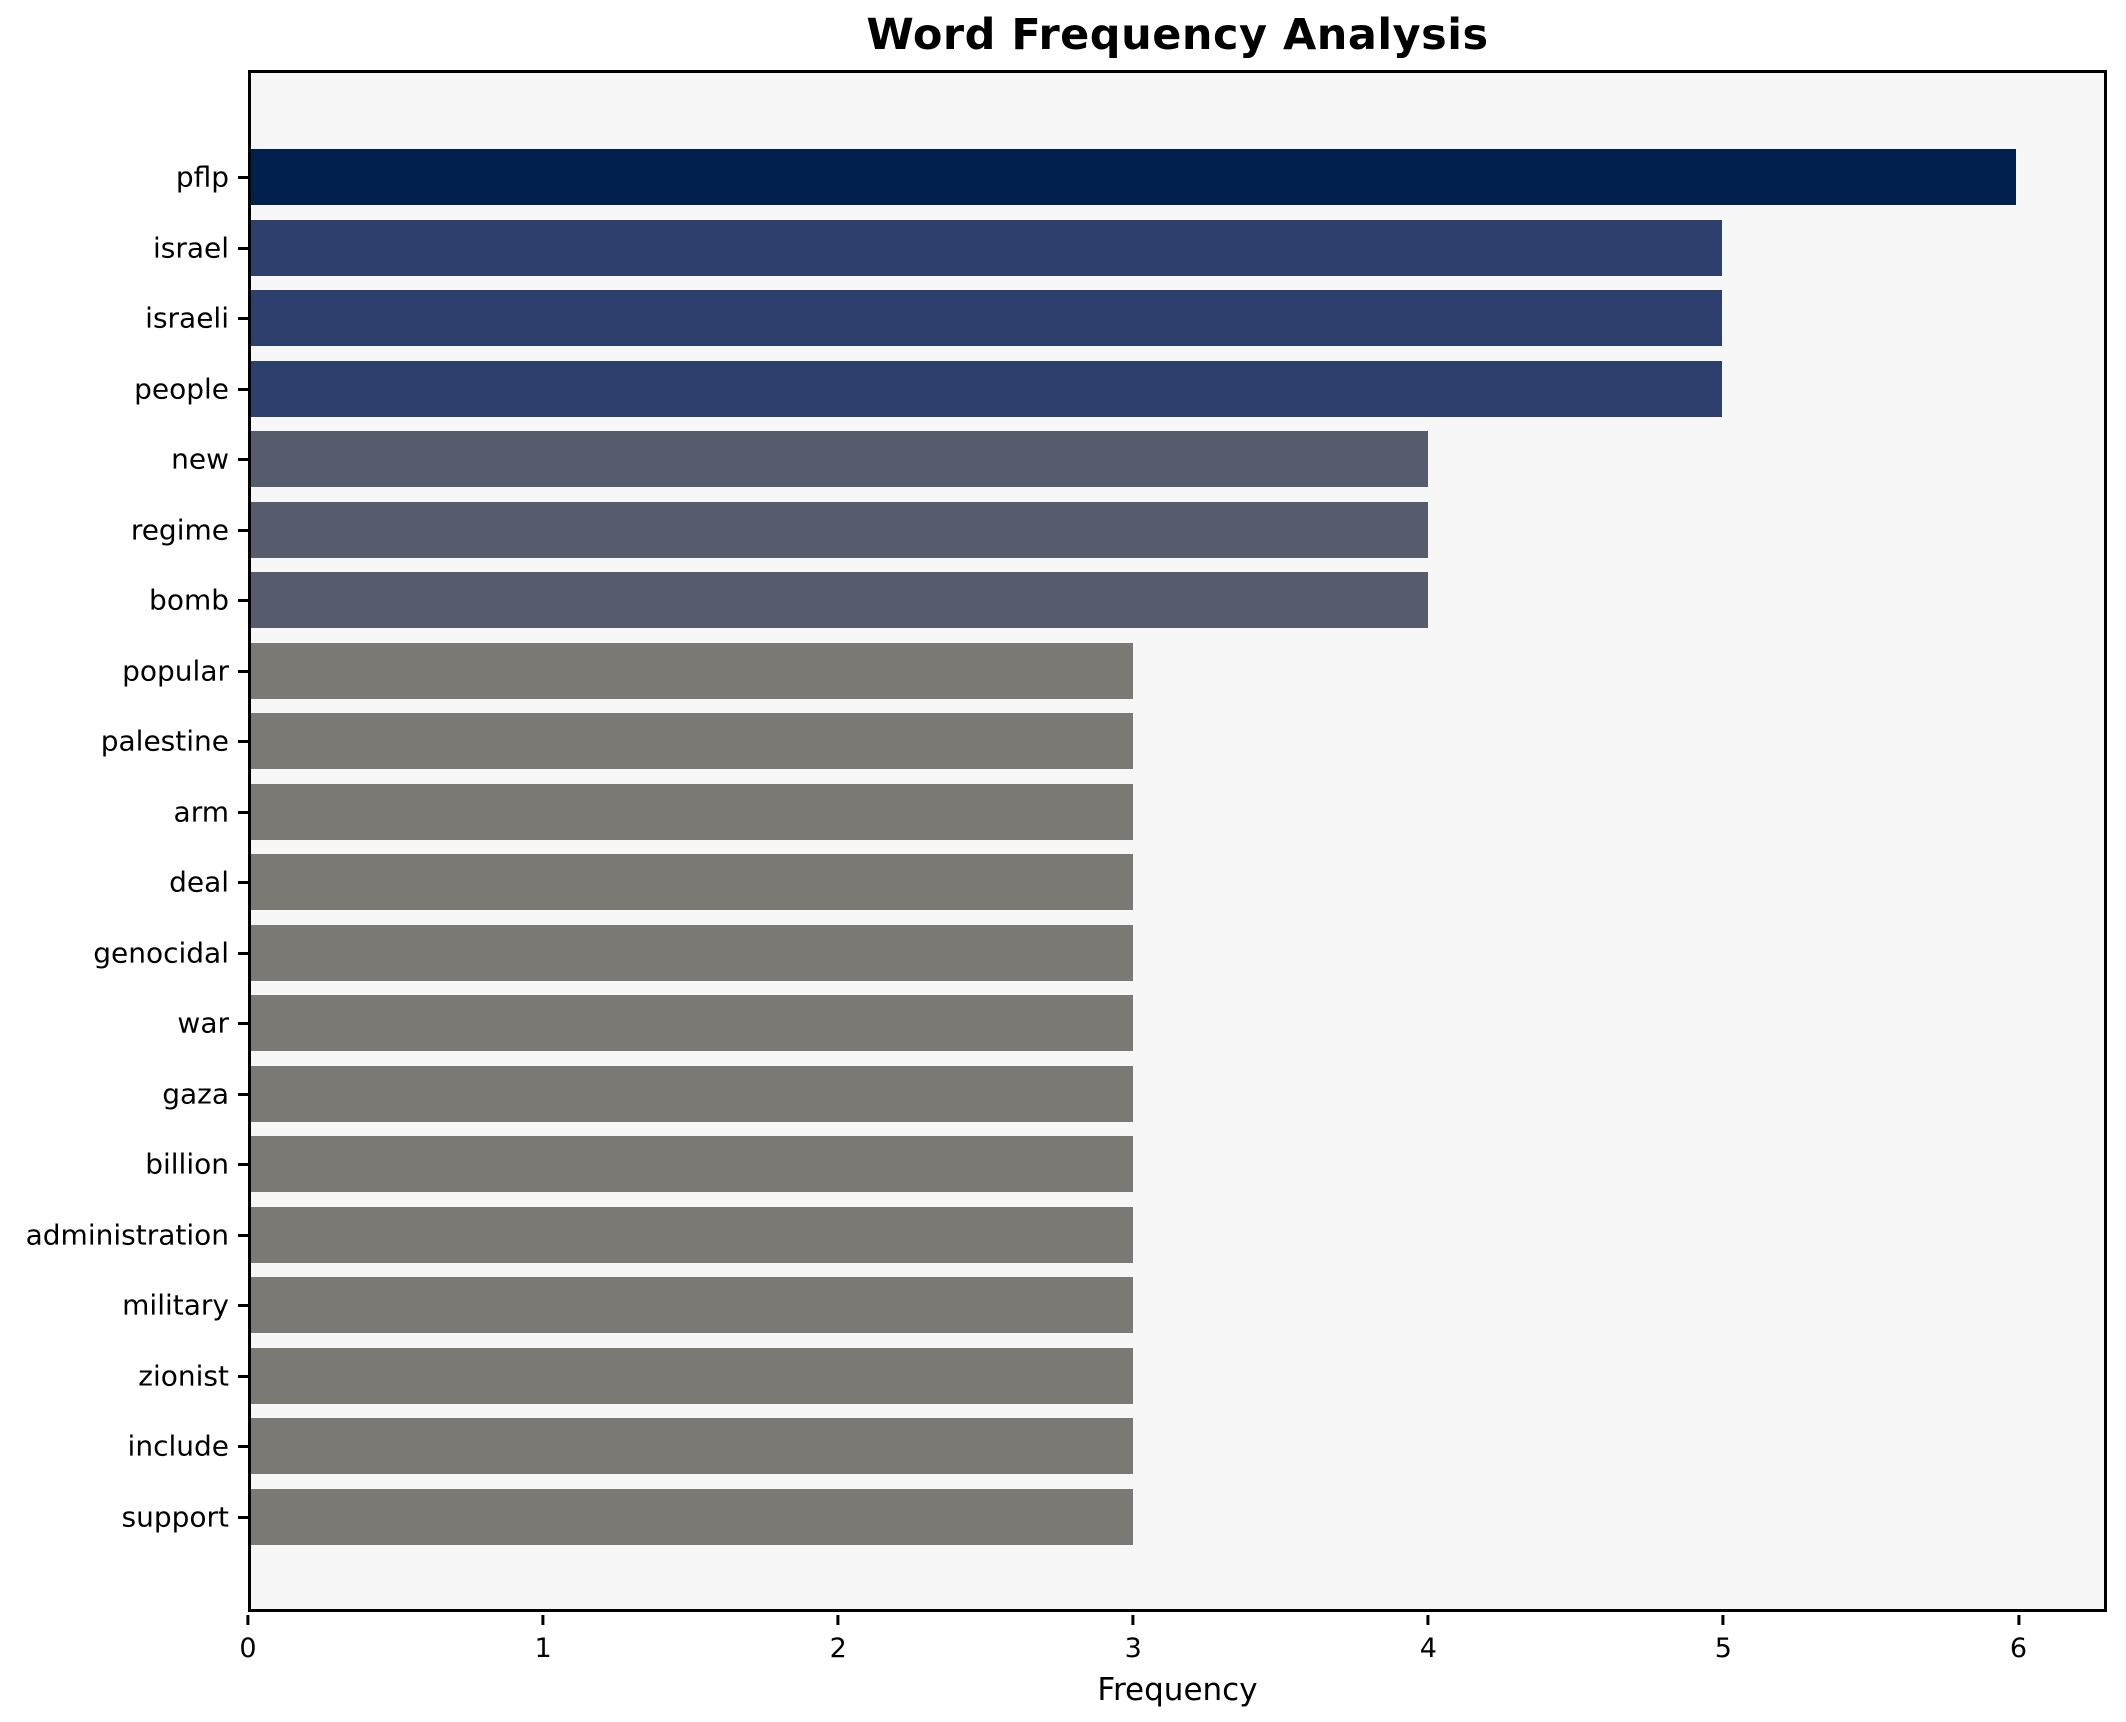  I want to click on category-label: include, so click(178, 1446).